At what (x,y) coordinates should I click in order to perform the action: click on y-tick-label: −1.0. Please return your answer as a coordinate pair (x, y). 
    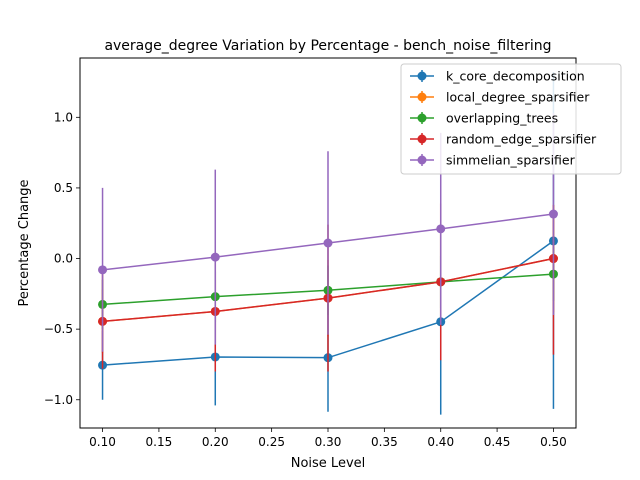
    Looking at the image, I should click on (58, 400).